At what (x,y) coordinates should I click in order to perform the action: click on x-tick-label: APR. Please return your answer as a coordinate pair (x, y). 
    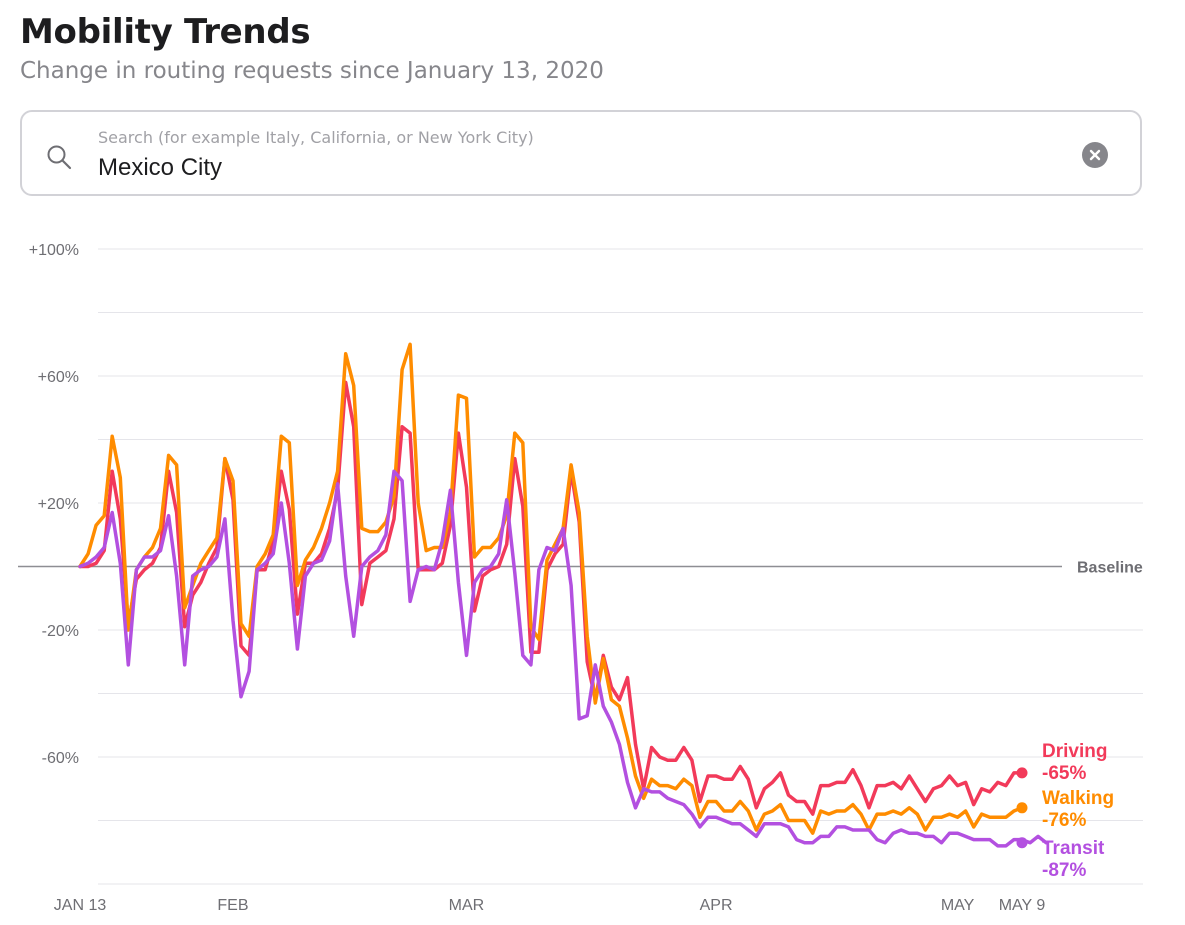
    Looking at the image, I should click on (716, 905).